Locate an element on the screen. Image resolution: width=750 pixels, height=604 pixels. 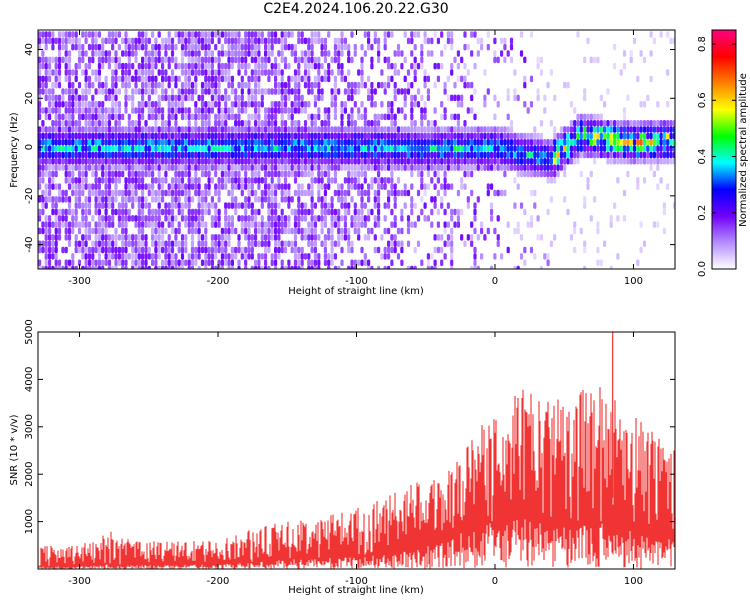
y-tick-label: 20 is located at coordinates (29, 98).